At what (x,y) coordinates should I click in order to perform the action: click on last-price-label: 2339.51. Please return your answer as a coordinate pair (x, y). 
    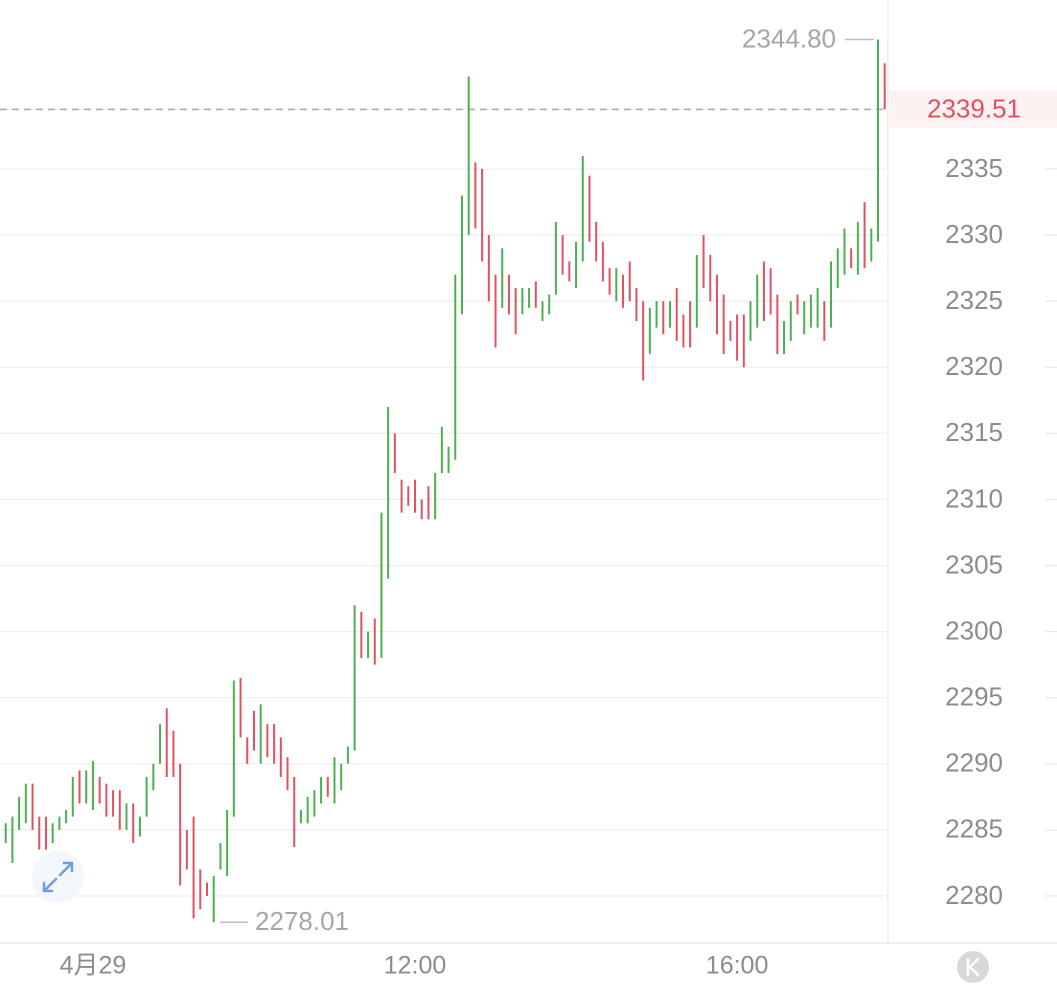
    Looking at the image, I should click on (974, 108).